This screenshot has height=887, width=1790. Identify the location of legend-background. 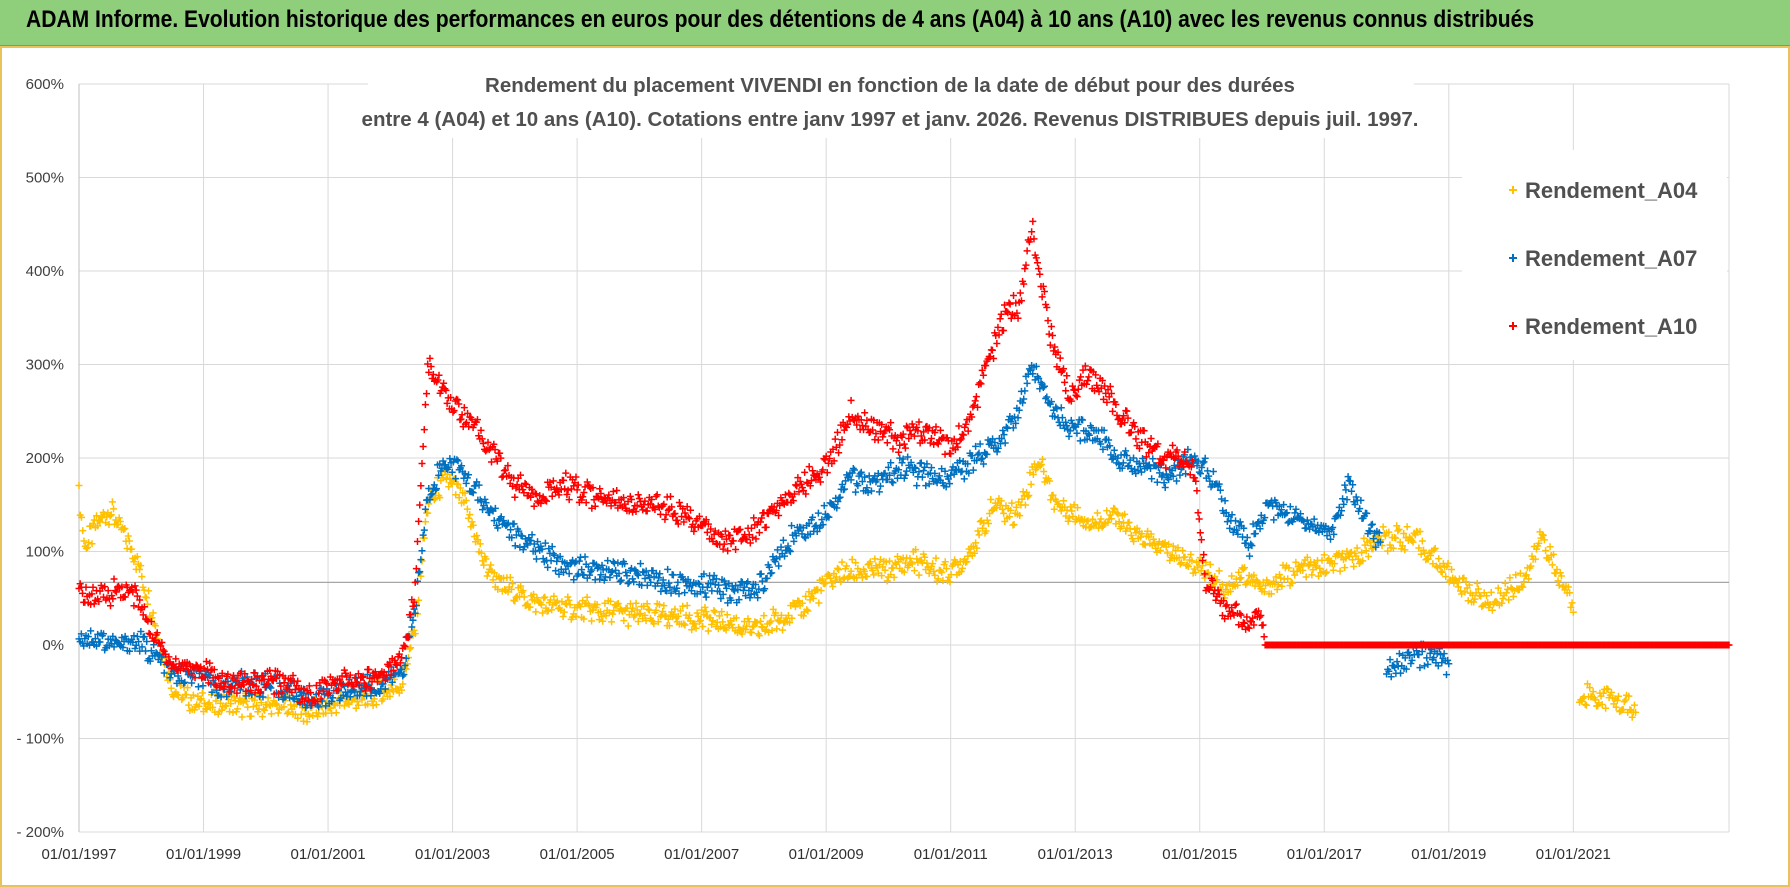
(1594, 255).